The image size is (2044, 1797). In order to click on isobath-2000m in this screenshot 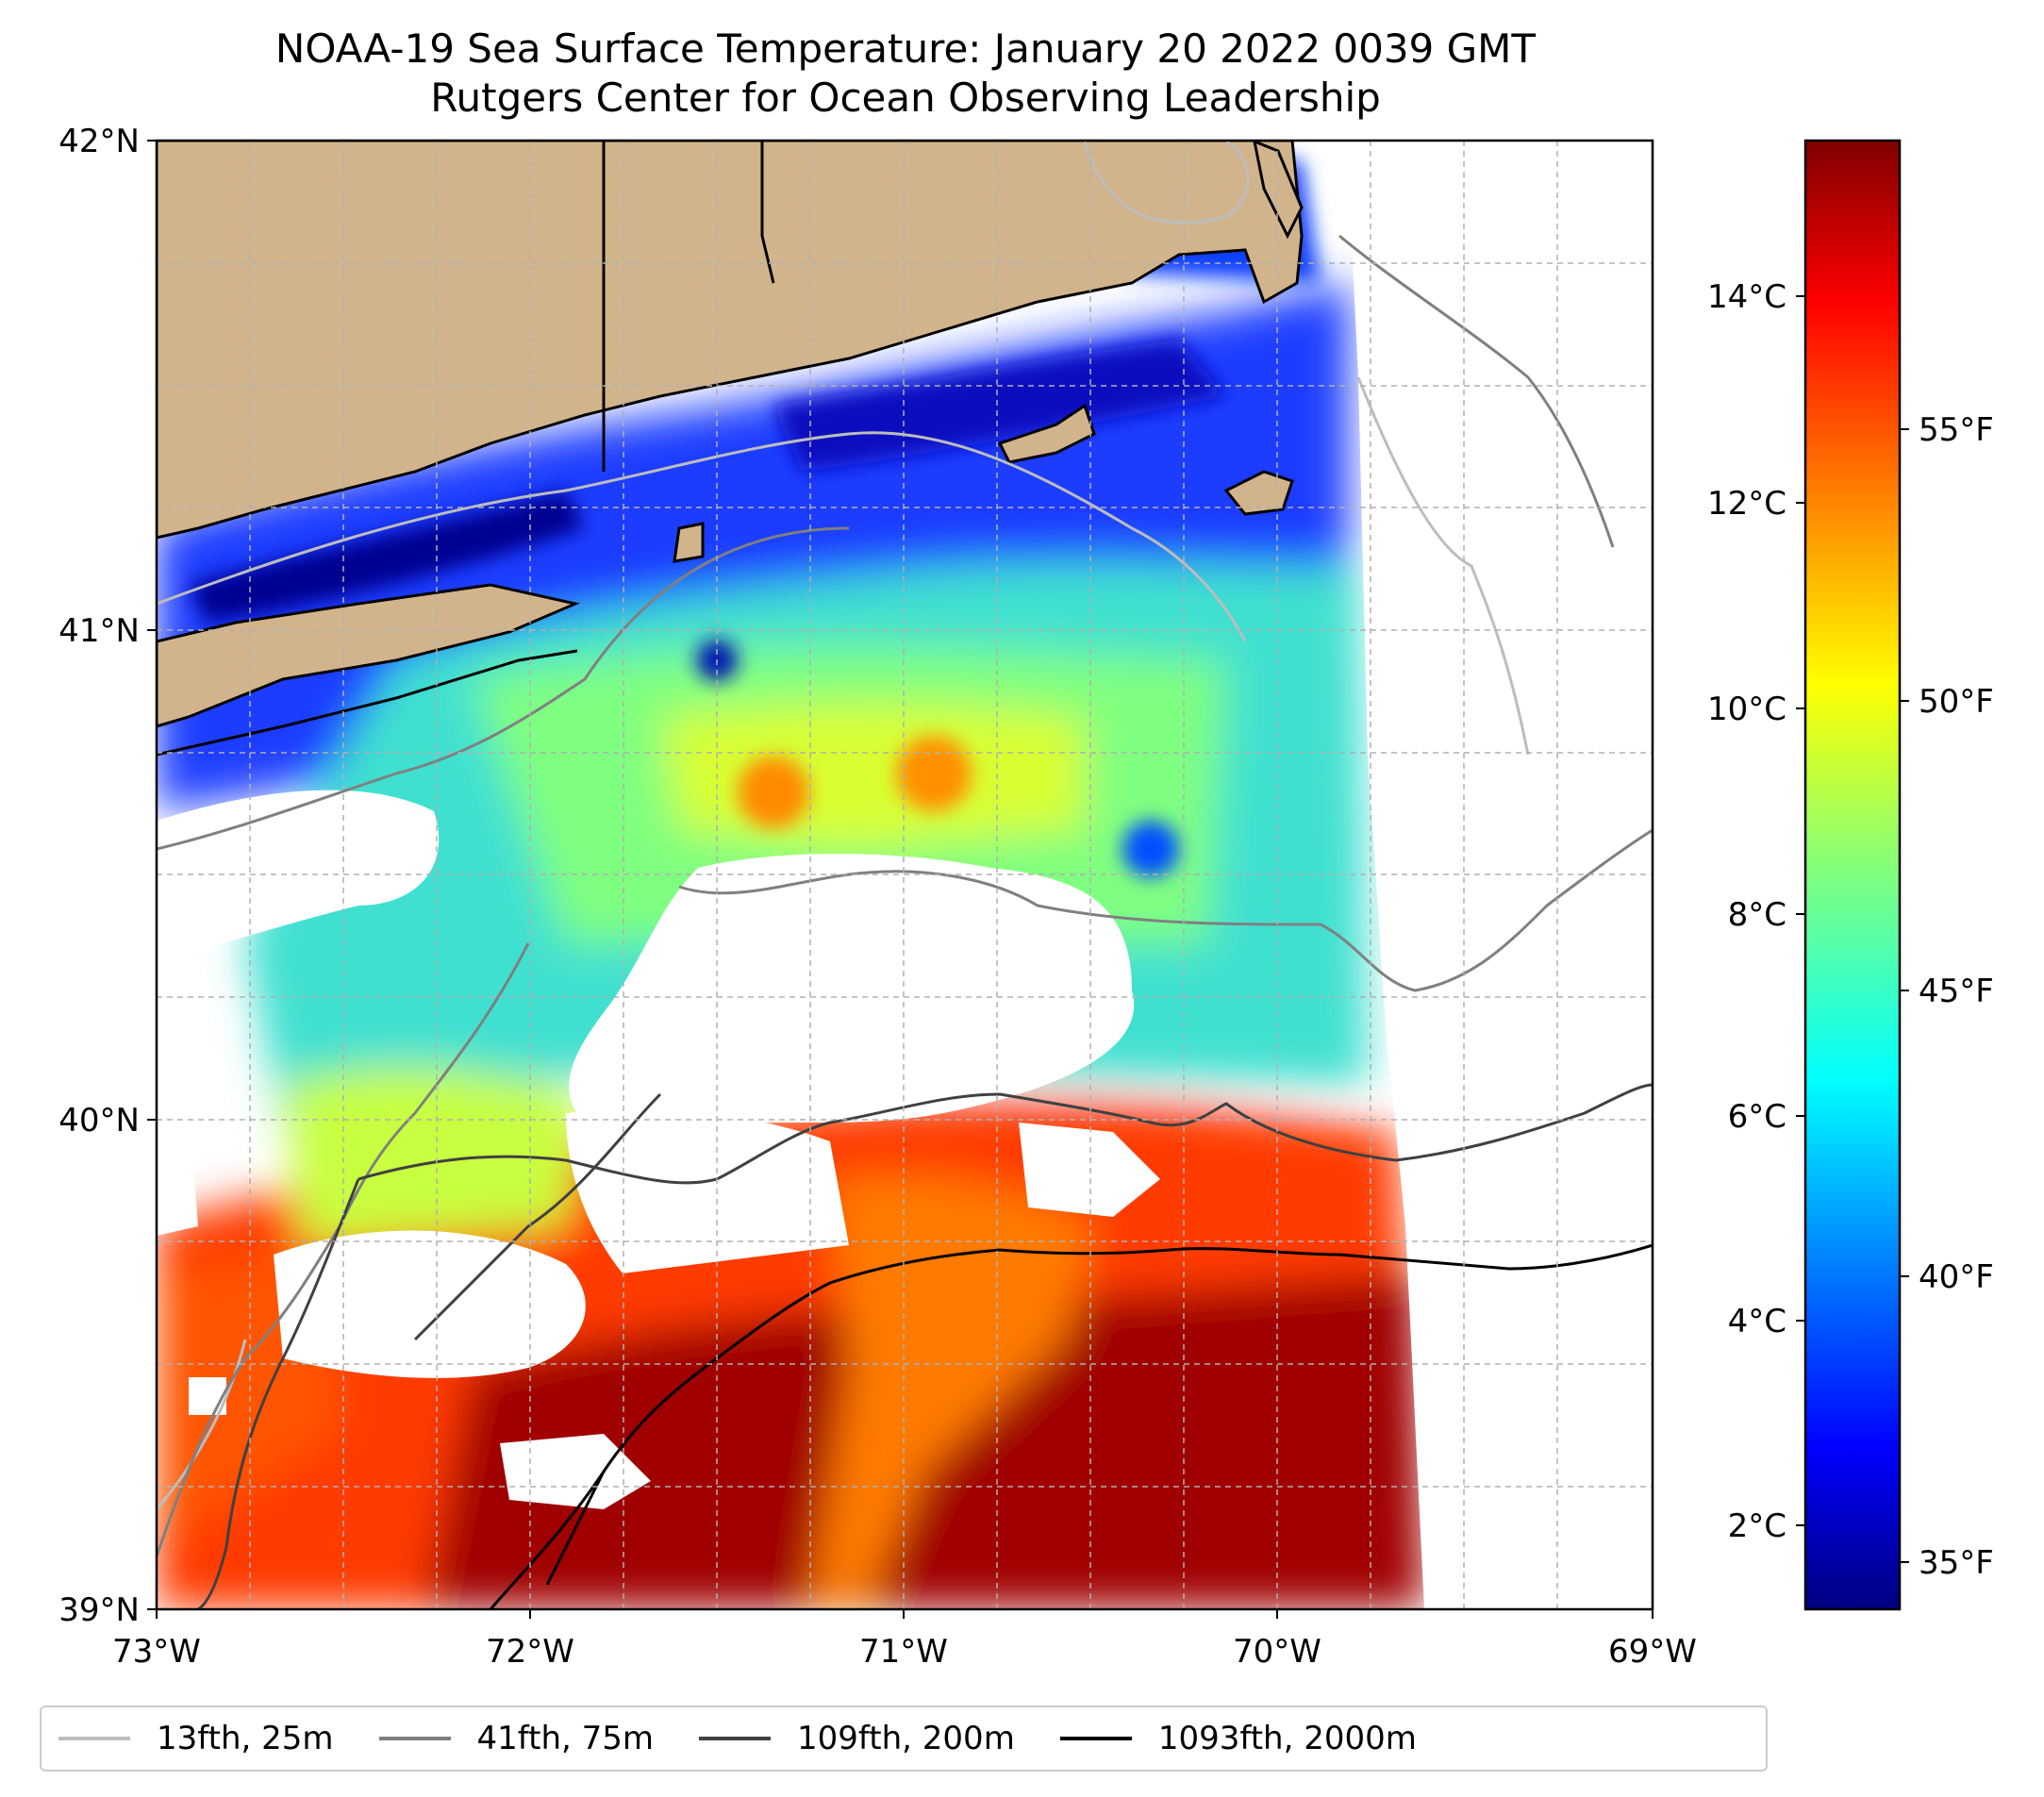, I will do `click(1071, 1426)`.